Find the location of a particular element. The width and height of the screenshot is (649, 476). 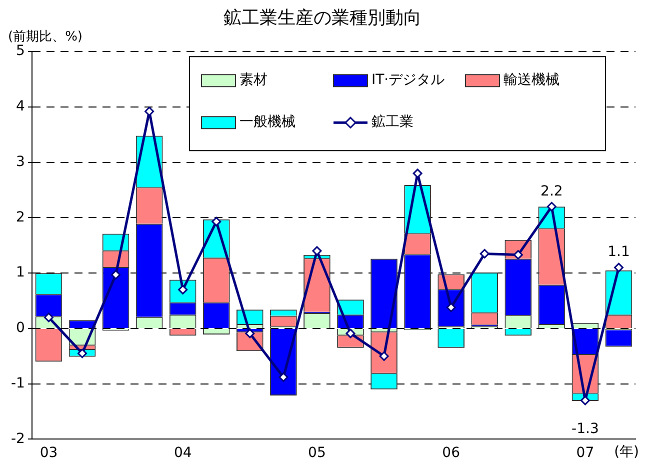

y-tick-label: 4 is located at coordinates (21, 106).